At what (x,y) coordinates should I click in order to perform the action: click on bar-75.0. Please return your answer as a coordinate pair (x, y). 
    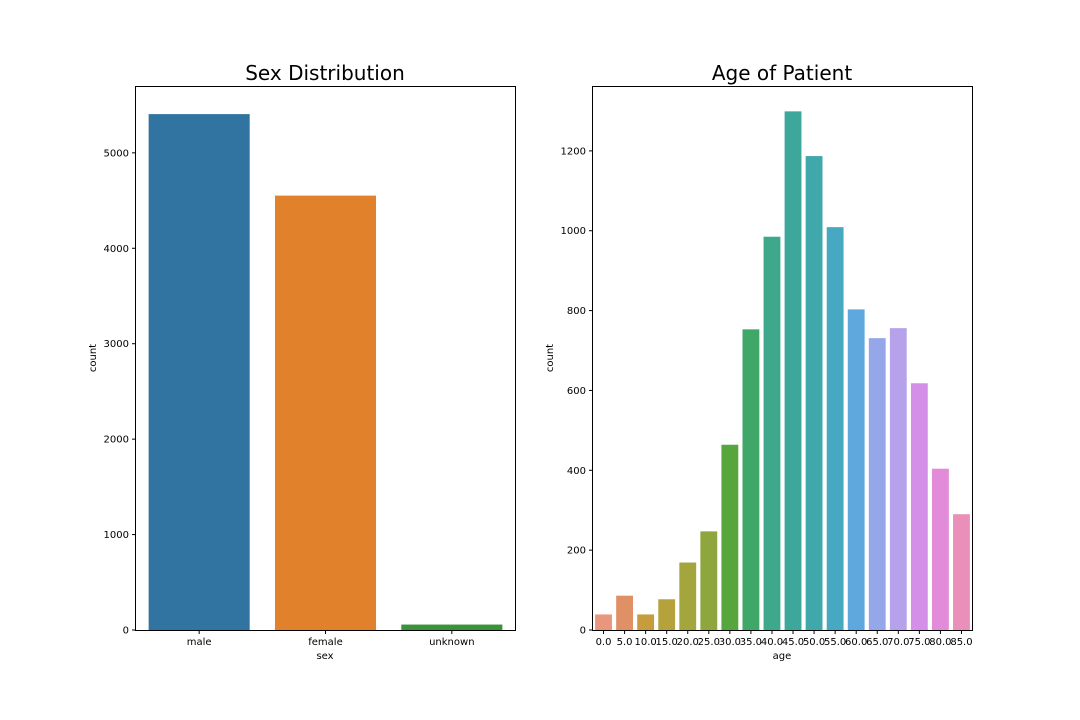
    Looking at the image, I should click on (919, 506).